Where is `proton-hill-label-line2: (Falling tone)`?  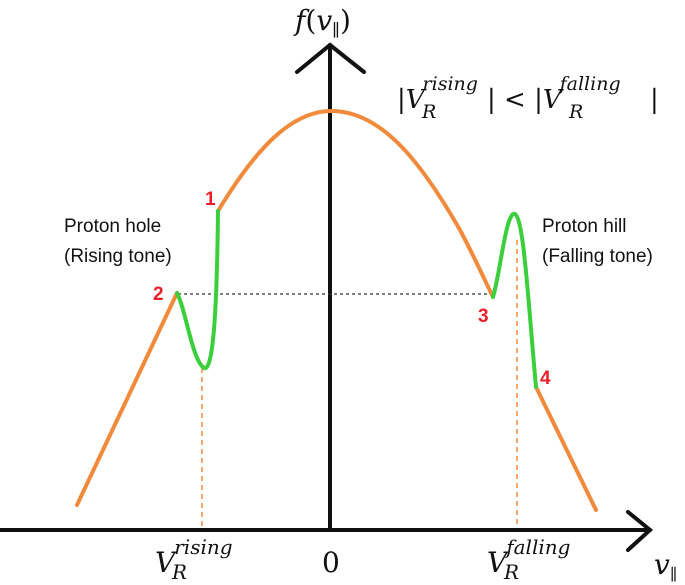
proton-hill-label-line2: (Falling tone) is located at coordinates (597, 256).